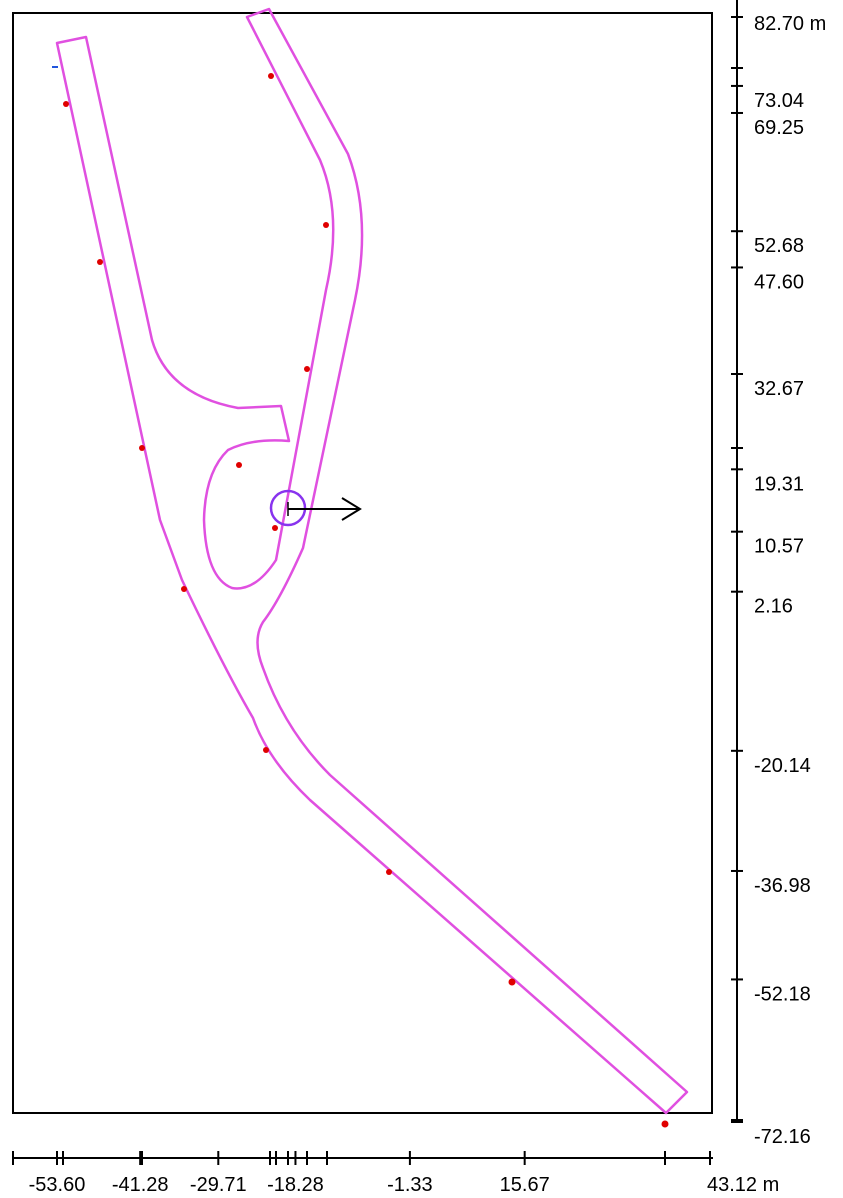 The height and width of the screenshot is (1198, 843). I want to click on y-tick-label: 69.25, so click(779, 128).